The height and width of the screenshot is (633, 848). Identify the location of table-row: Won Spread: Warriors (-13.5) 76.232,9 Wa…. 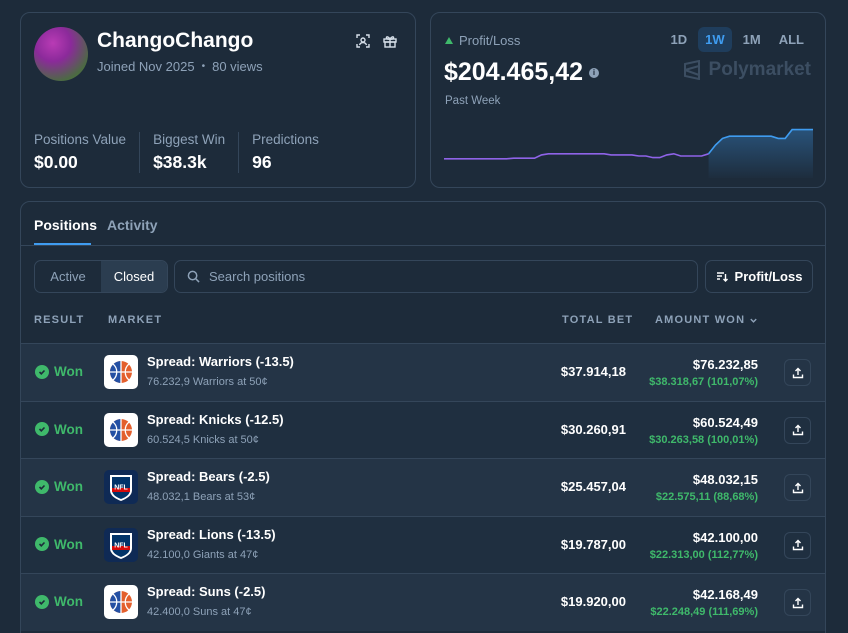
(423, 372).